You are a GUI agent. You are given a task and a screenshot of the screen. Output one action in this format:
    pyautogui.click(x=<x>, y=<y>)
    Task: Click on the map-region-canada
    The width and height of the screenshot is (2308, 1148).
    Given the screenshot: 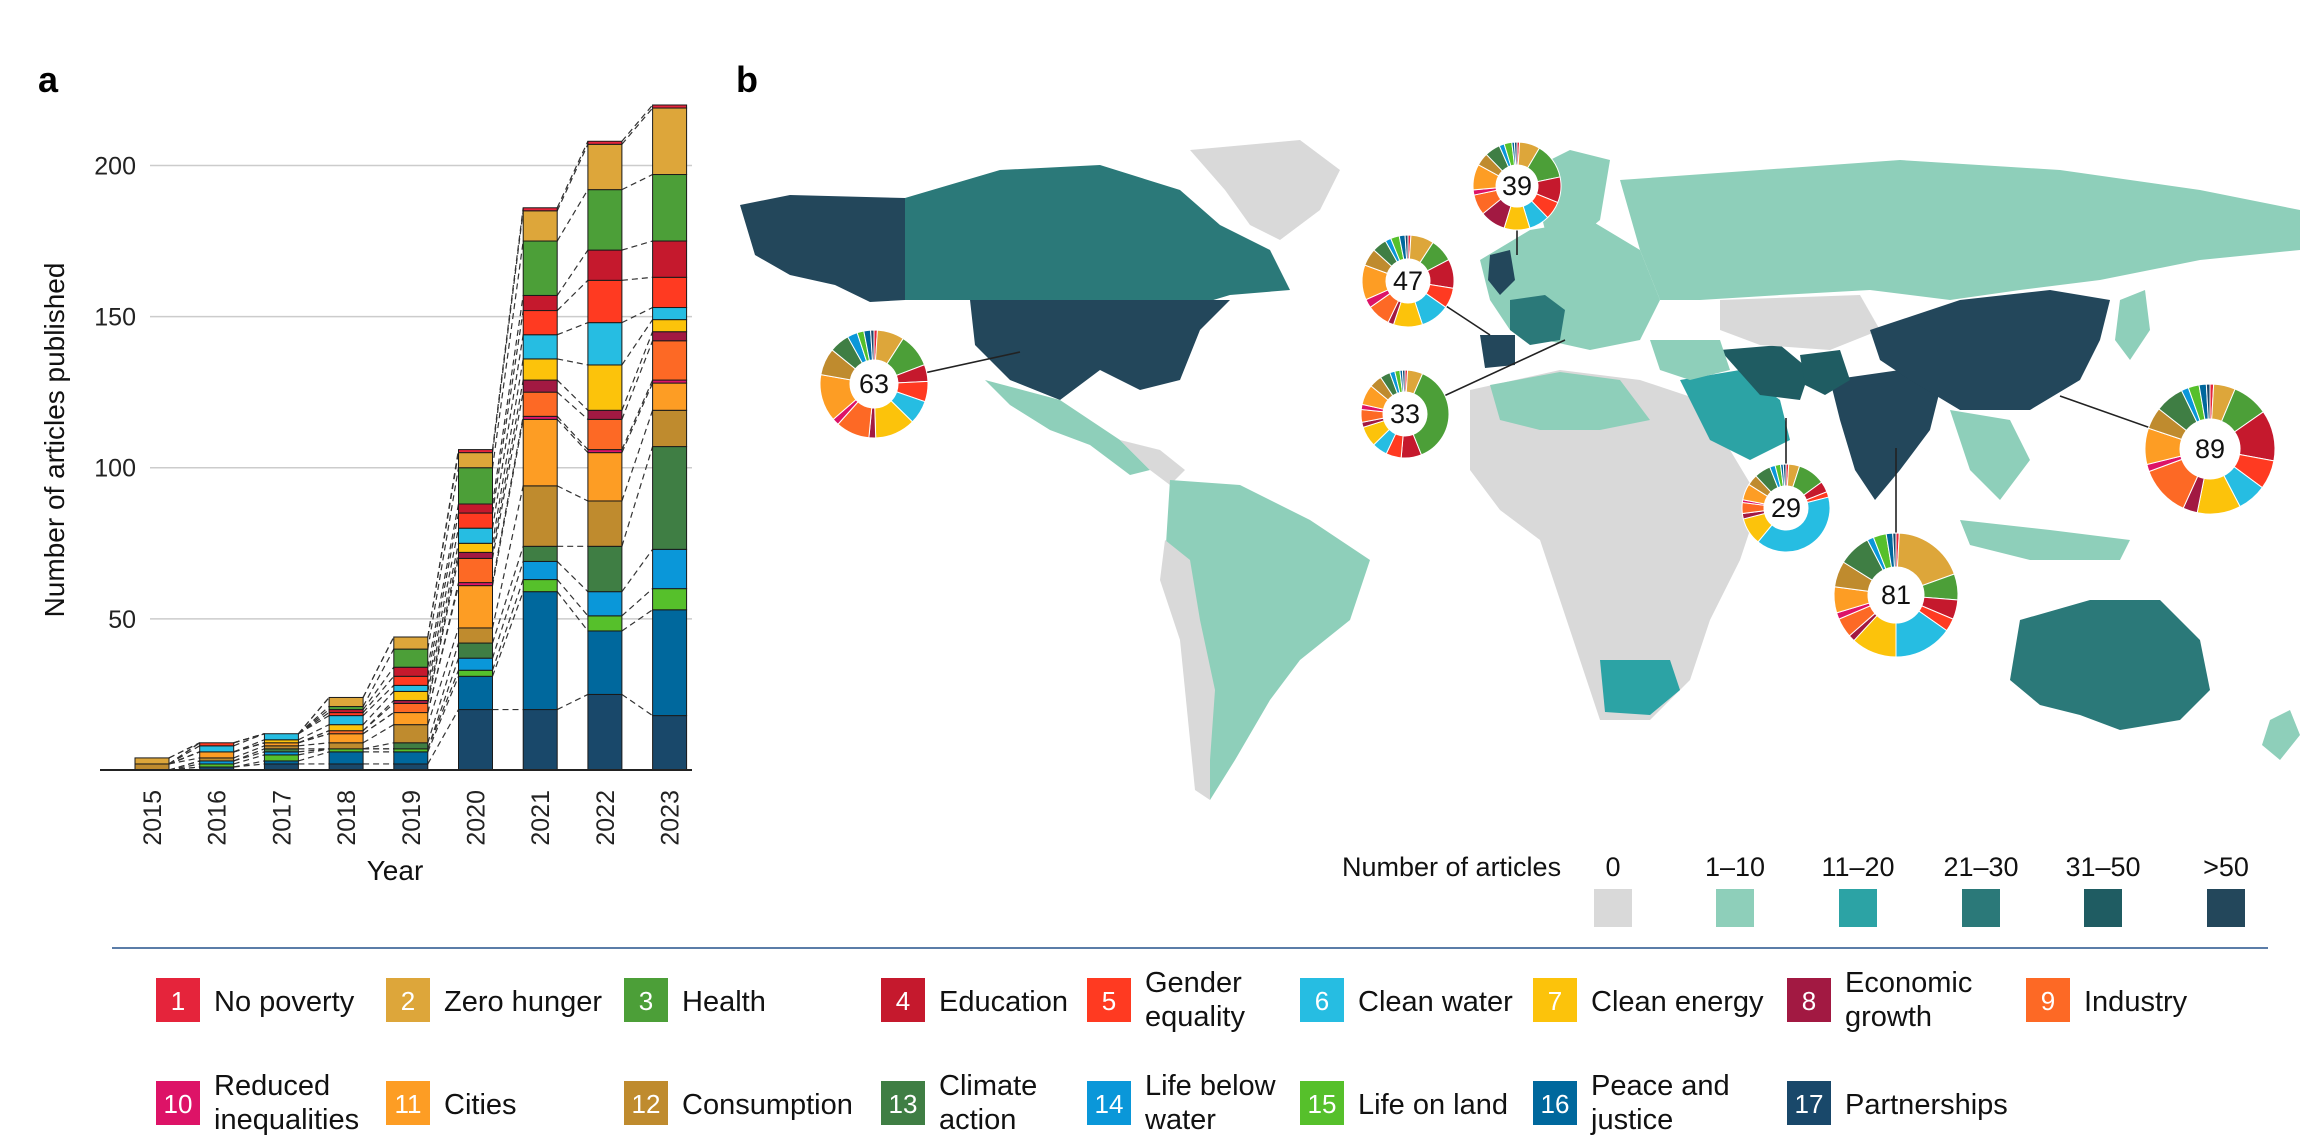 What is the action you would take?
    pyautogui.click(x=1097, y=237)
    